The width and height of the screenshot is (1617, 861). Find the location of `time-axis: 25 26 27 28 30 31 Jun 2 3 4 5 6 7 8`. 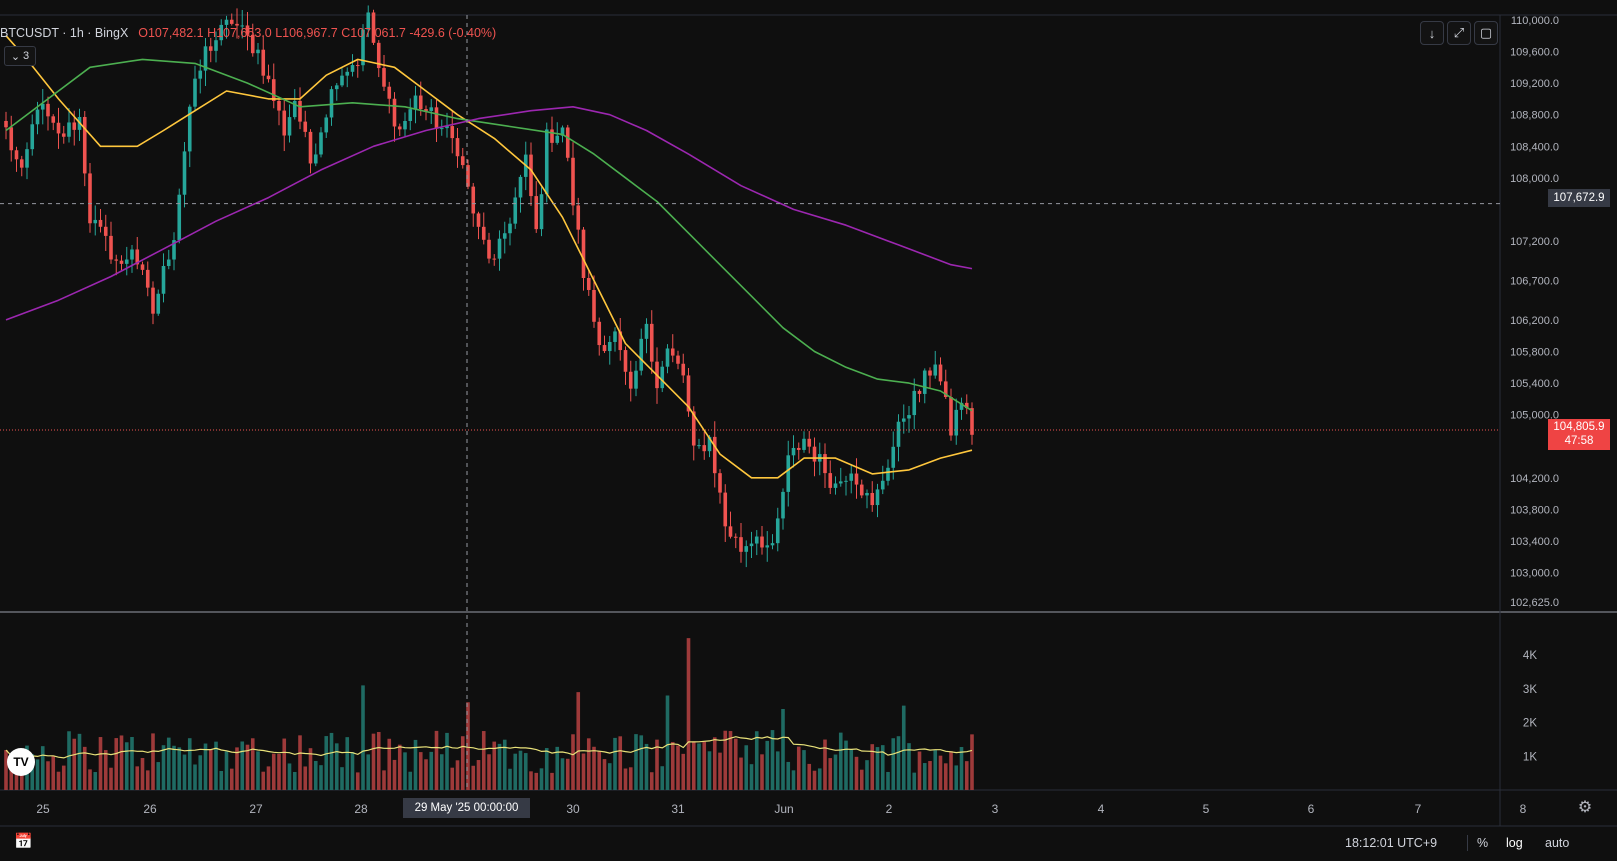

time-axis: 25 26 27 28 30 31 Jun 2 3 4 5 6 7 8 is located at coordinates (781, 809).